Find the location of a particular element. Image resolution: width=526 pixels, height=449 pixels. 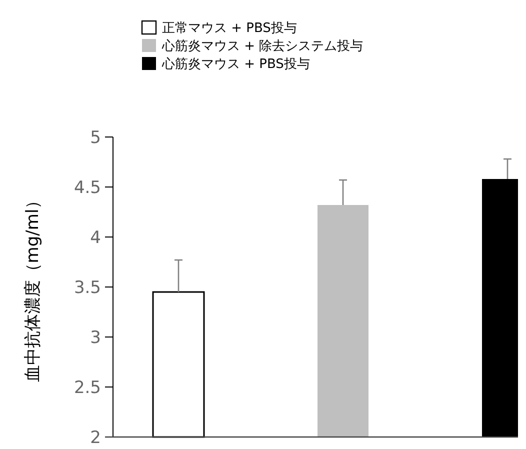

y-tick-label: 2.5 is located at coordinates (87, 388).